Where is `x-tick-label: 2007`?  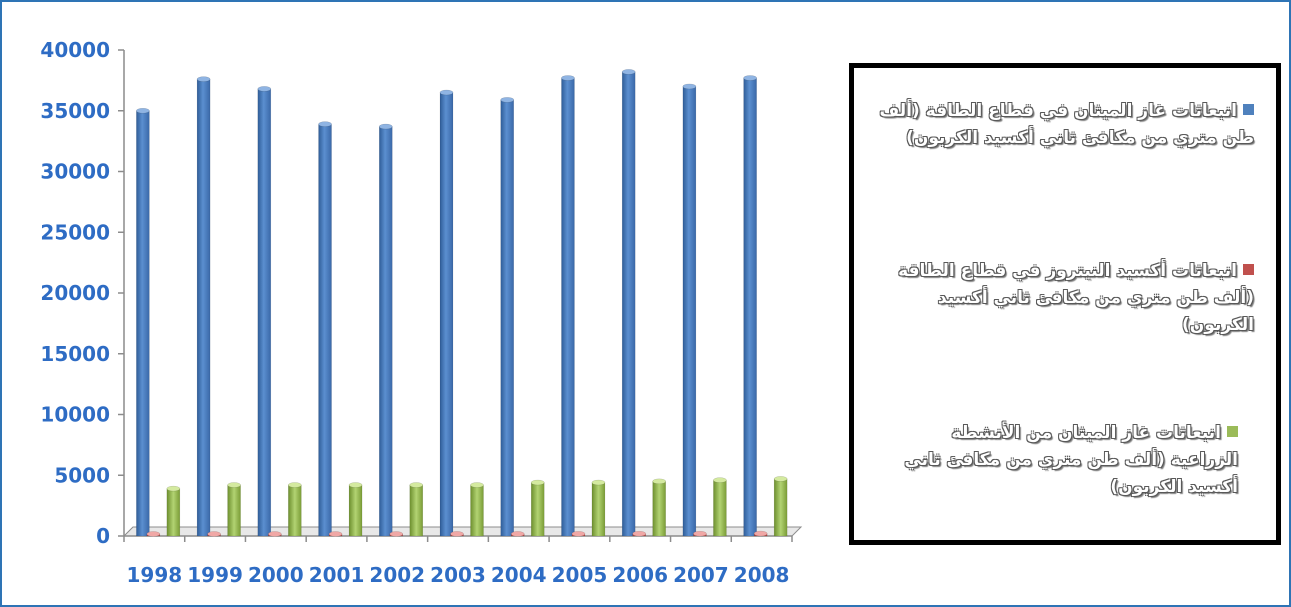
x-tick-label: 2007 is located at coordinates (701, 575).